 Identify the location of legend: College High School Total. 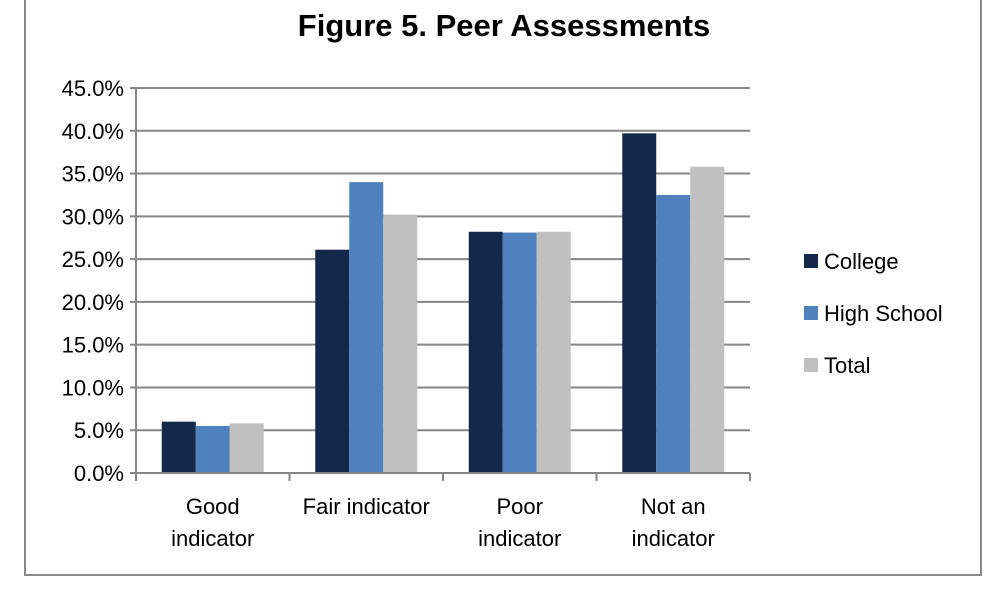
(873, 313).